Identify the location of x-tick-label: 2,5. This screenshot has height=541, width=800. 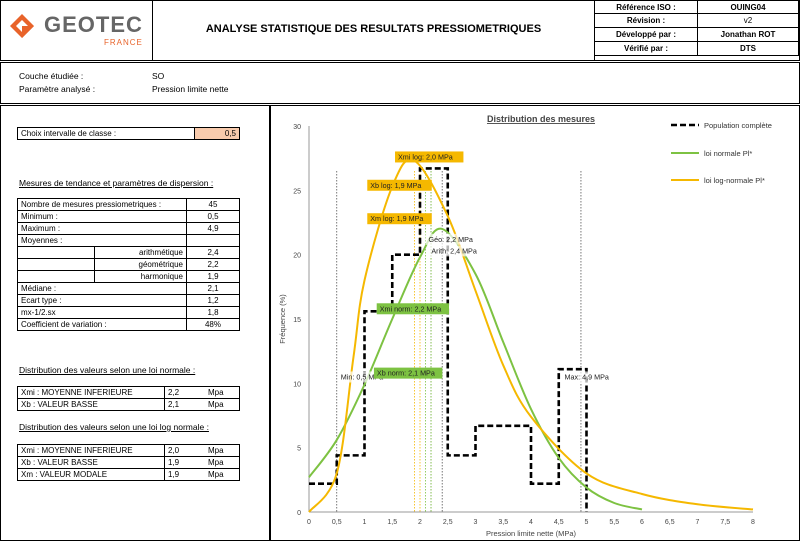
(448, 522).